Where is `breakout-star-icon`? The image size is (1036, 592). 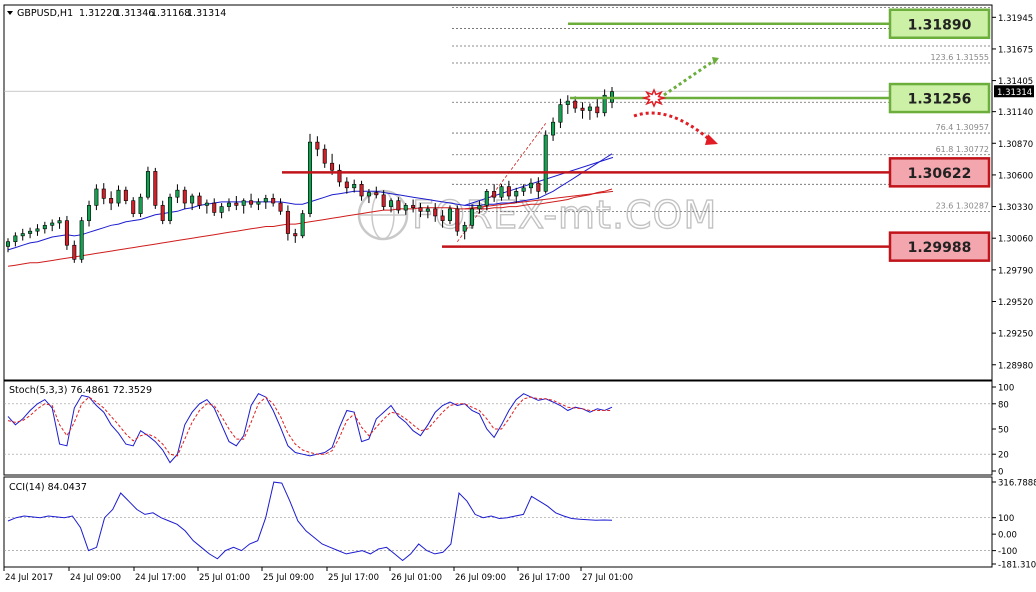
breakout-star-icon is located at coordinates (654, 98).